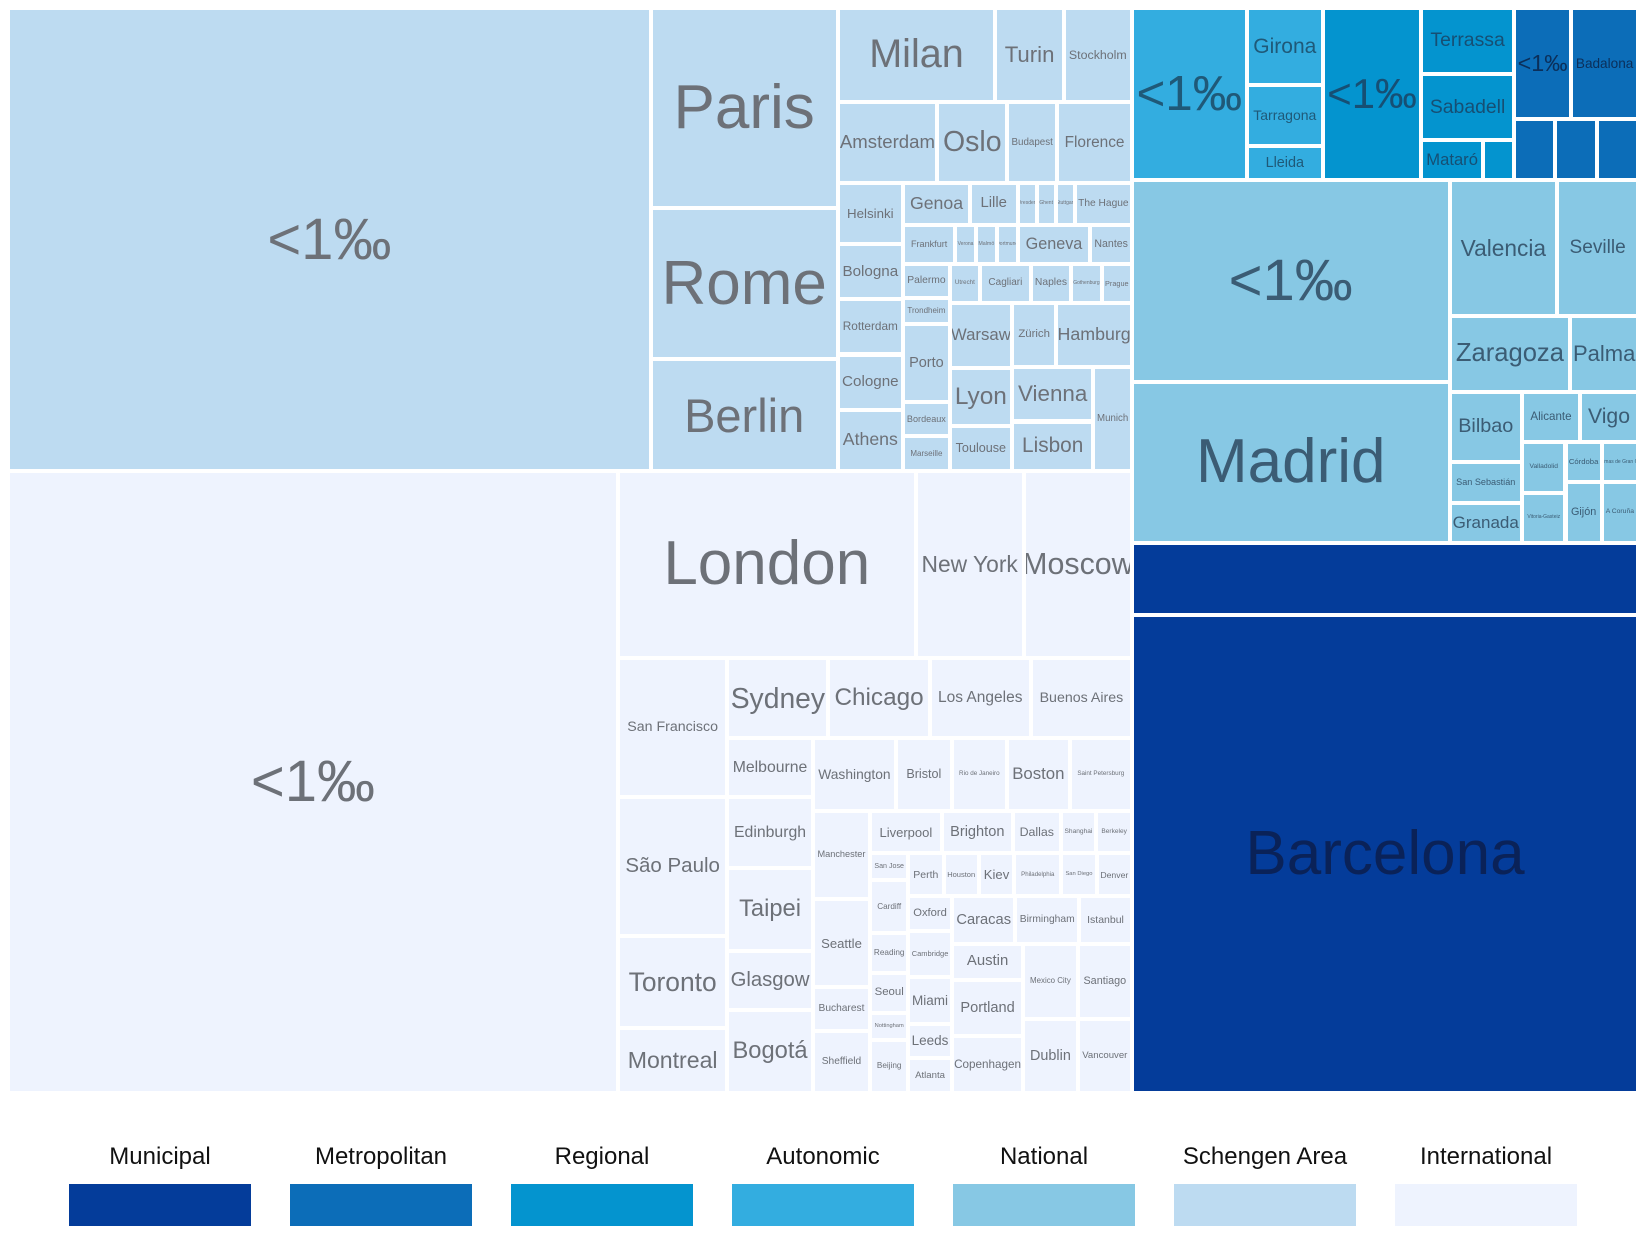  What do you see at coordinates (983, 920) in the screenshot?
I see `treemap-cell-caracas: Caracas` at bounding box center [983, 920].